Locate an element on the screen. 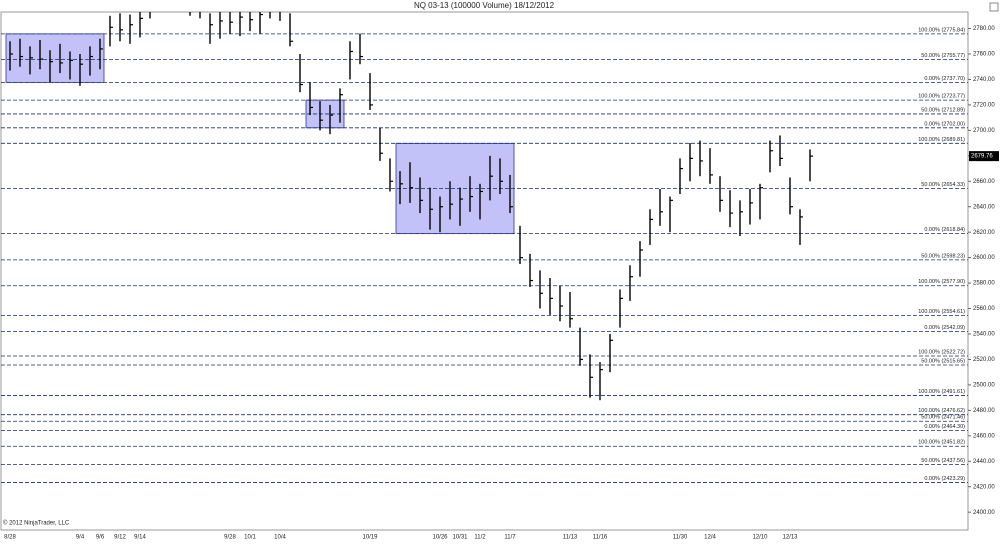  level-label: 100.00% (2689.81) is located at coordinates (941, 140).